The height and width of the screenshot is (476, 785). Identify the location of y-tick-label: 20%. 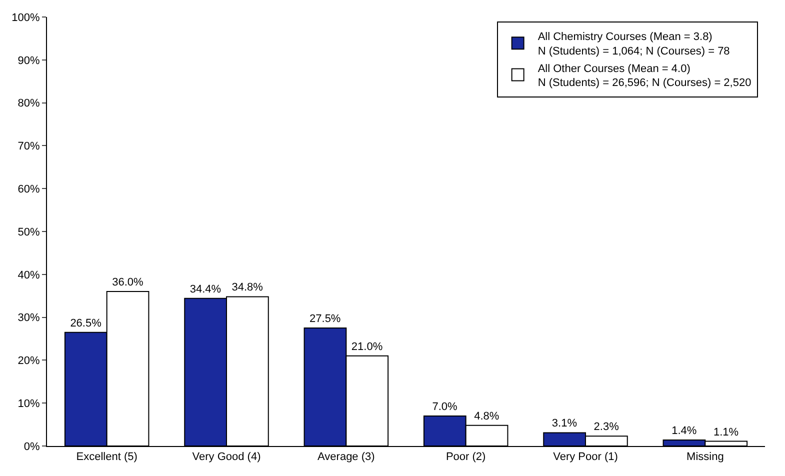
(29, 361).